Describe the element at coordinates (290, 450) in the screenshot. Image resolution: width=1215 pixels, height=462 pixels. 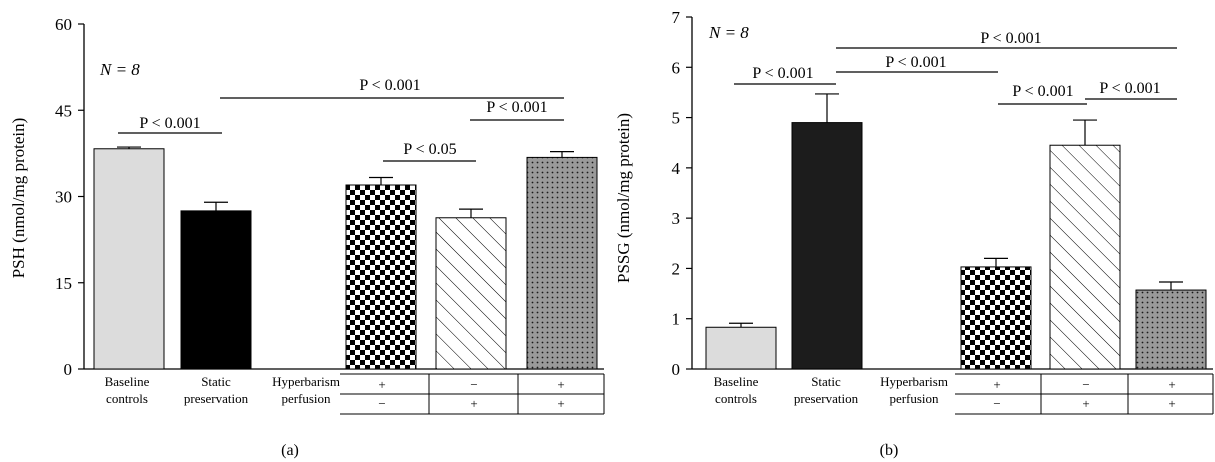
I see `panel-label: (a)` at that location.